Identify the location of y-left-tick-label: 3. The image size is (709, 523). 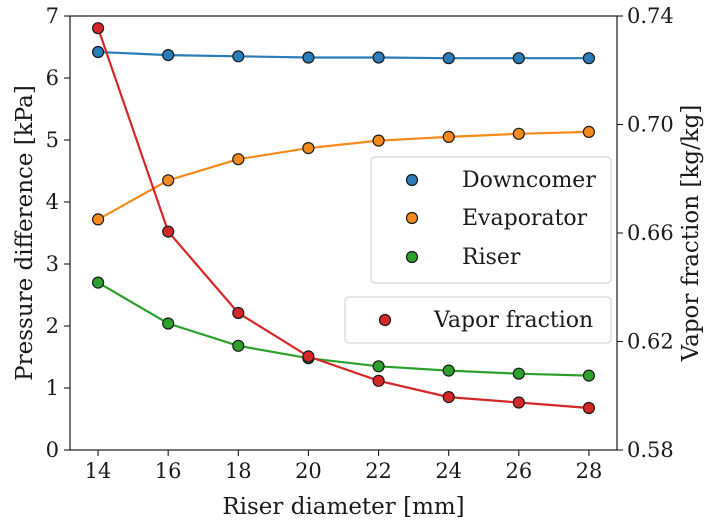
(52, 264).